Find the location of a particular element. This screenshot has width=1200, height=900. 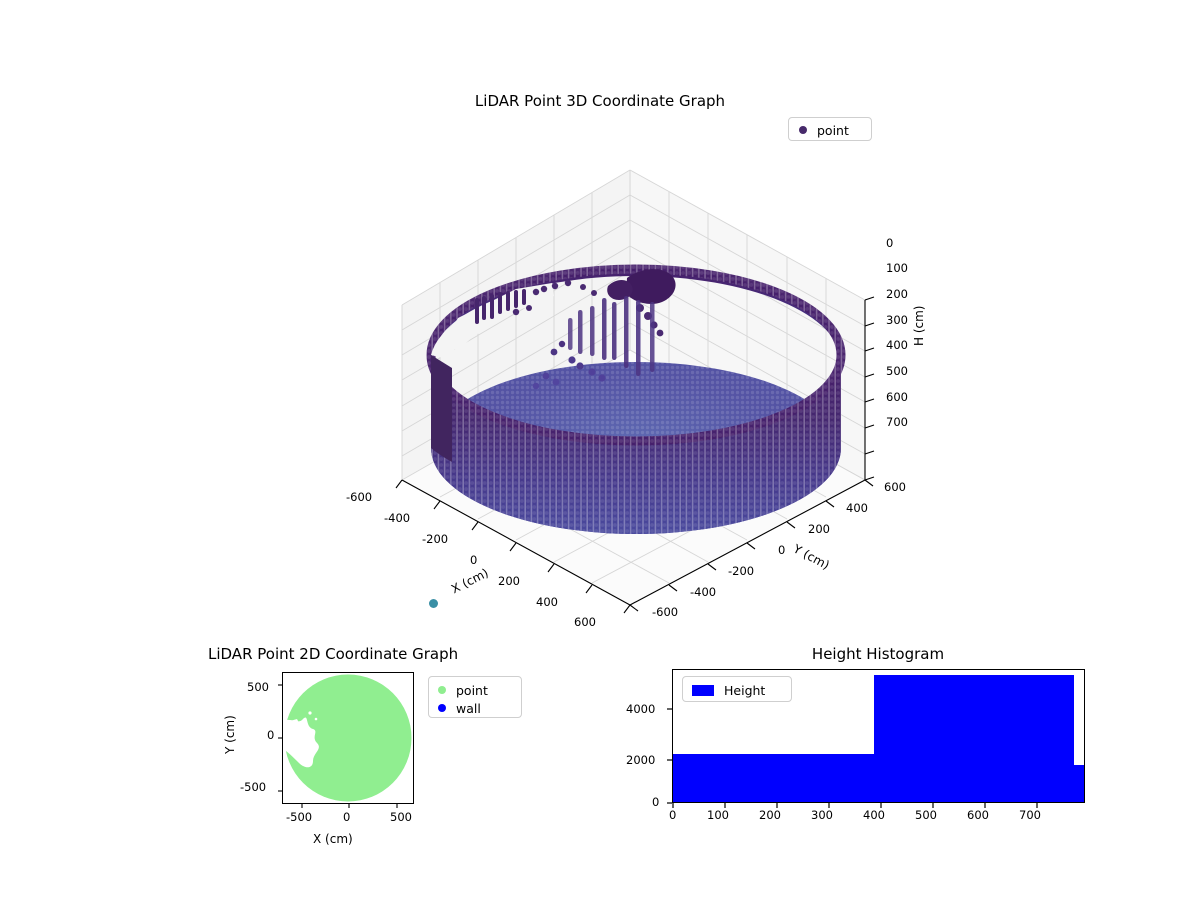

height-swatch-icon is located at coordinates (703, 690).